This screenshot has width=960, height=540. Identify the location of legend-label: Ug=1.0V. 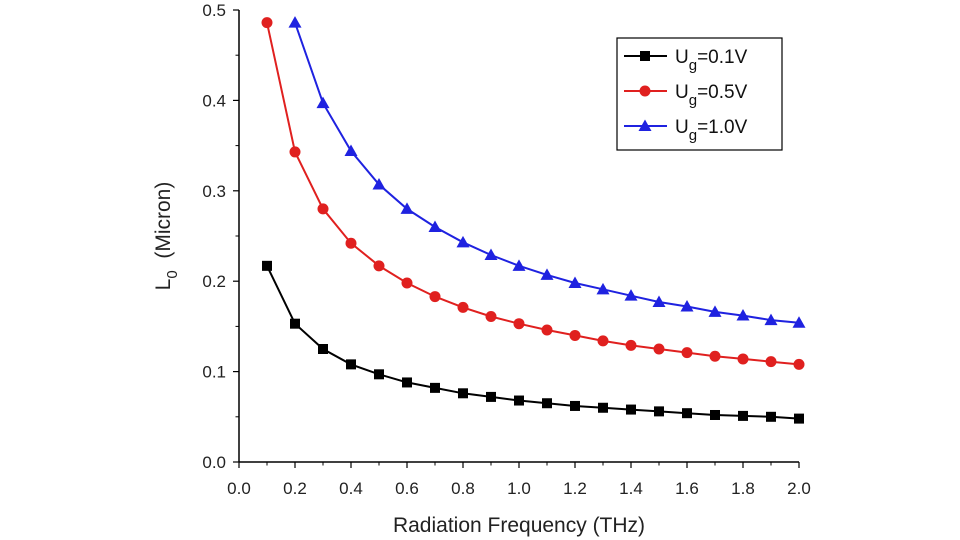
(711, 130).